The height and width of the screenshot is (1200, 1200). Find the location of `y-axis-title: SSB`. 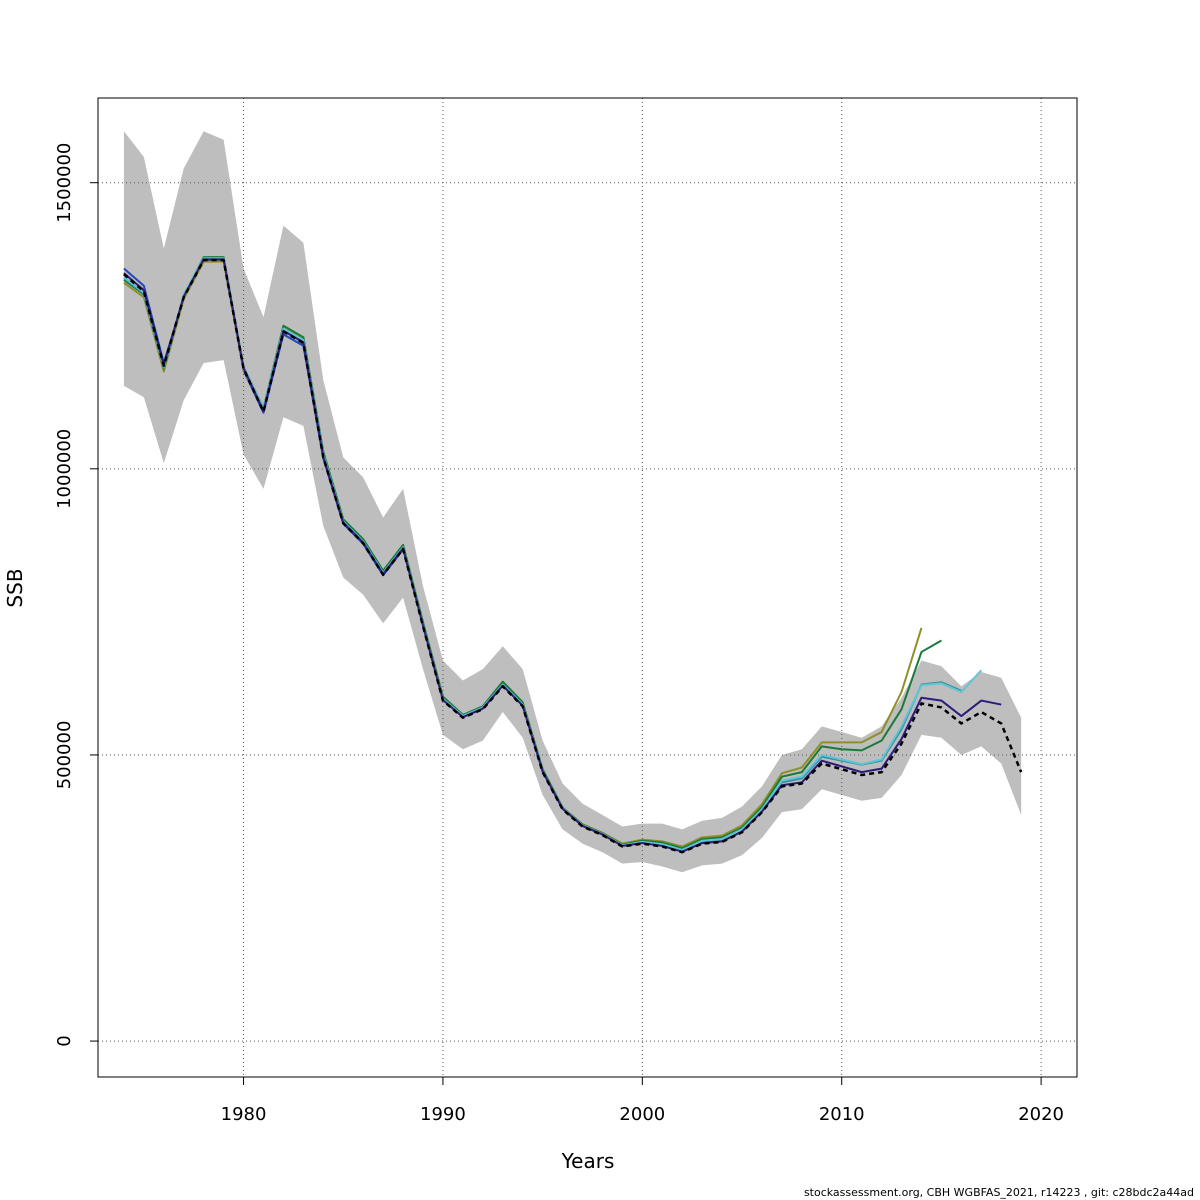

y-axis-title: SSB is located at coordinates (15, 587).